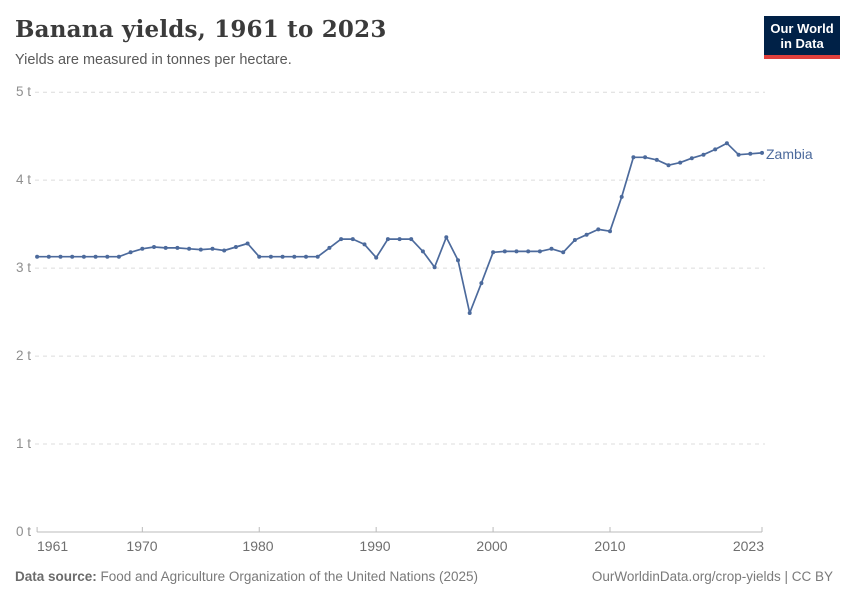  What do you see at coordinates (492, 546) in the screenshot?
I see `x-axis-label-2000: 2000` at bounding box center [492, 546].